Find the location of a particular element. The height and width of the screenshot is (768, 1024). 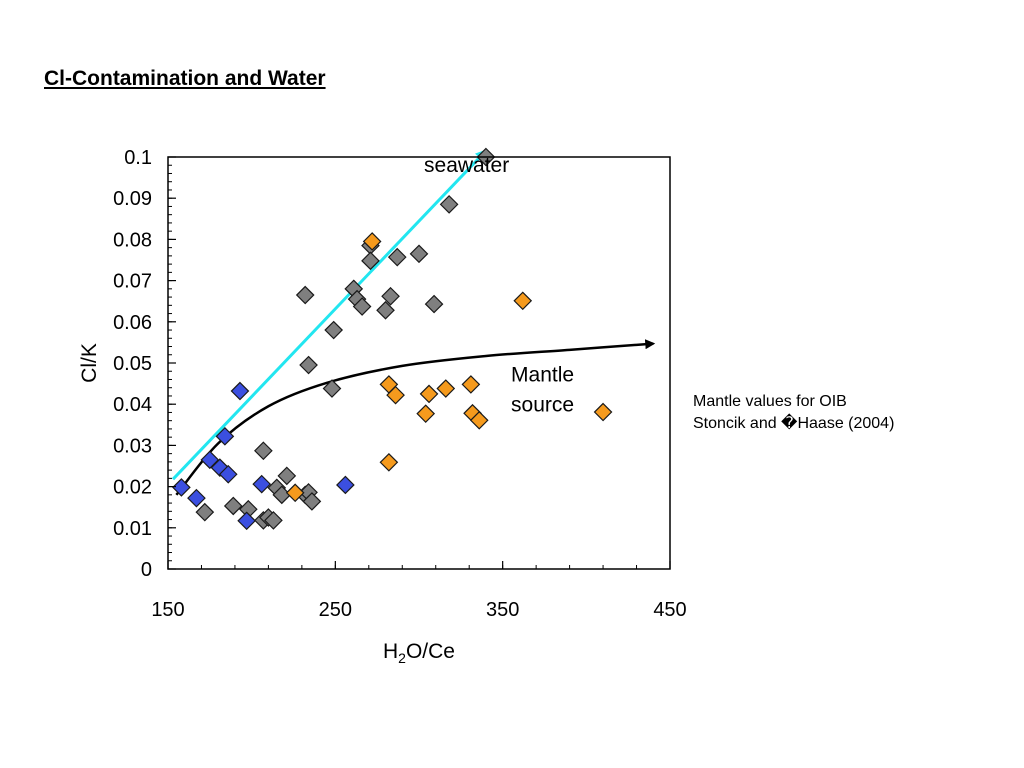

y-tick-label: 0 is located at coordinates (146, 570).